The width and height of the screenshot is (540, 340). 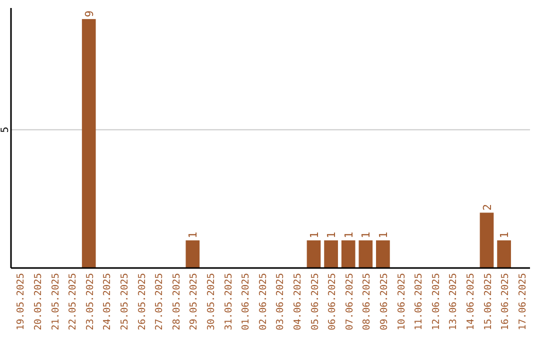 I want to click on x-tick-label: 15.06.2025, so click(x=488, y=301).